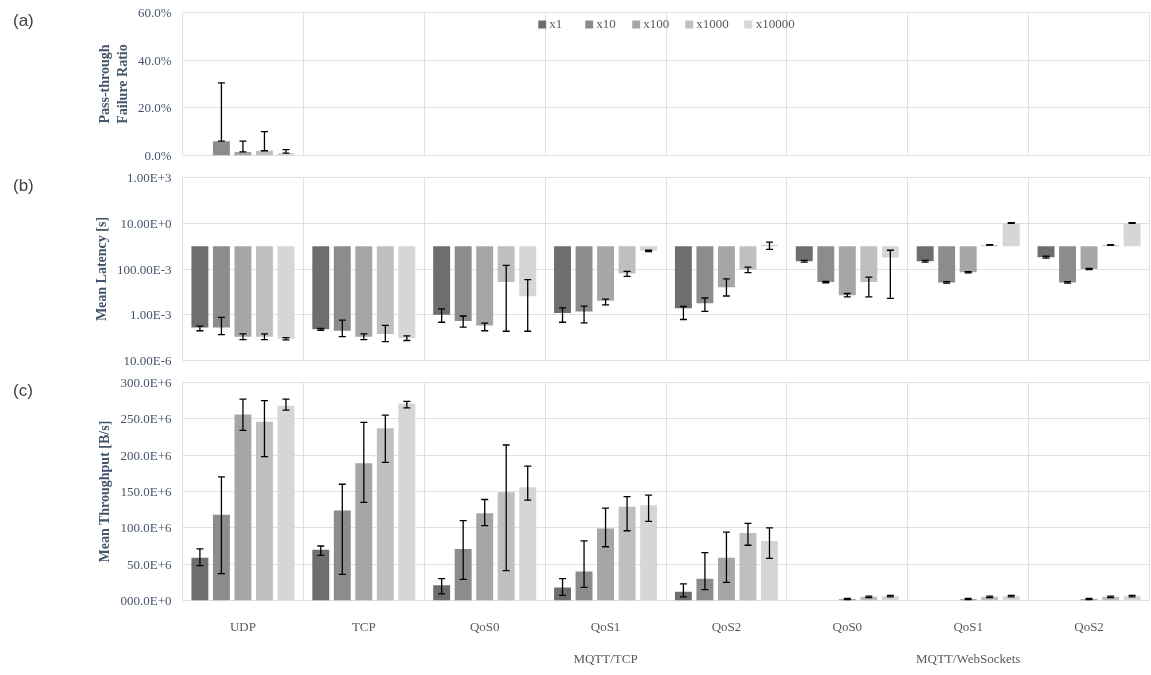  Describe the element at coordinates (149, 564) in the screenshot. I see `y-tick-label: 50.0E+6` at that location.